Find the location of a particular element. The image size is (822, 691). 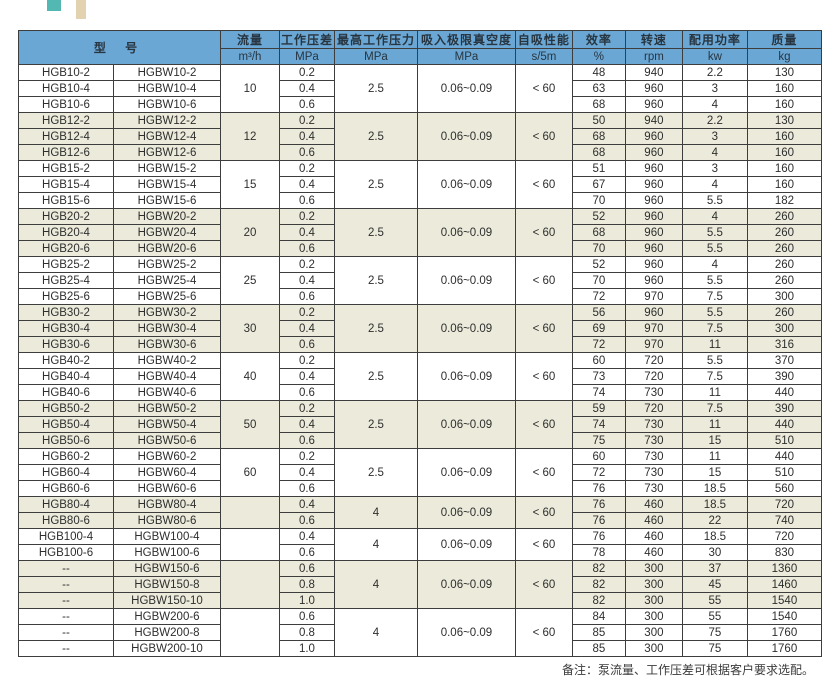

column-unit: MPa is located at coordinates (375, 56).